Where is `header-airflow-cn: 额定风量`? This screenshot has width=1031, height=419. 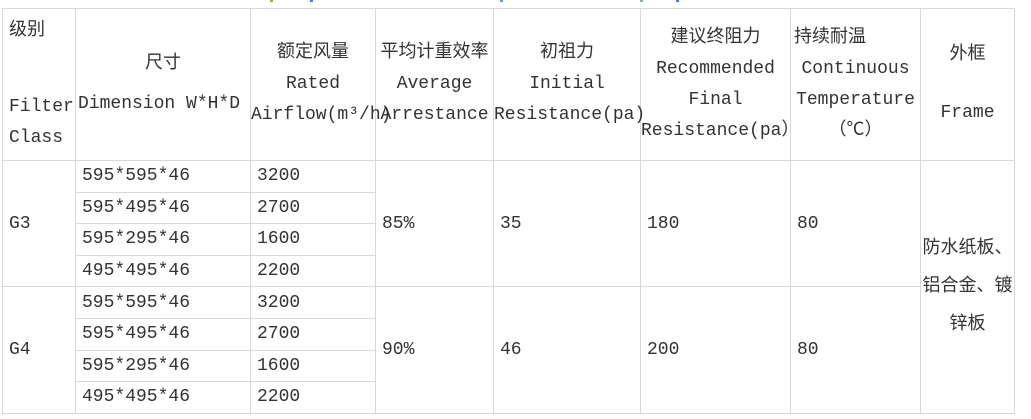 header-airflow-cn: 额定风量 is located at coordinates (313, 53).